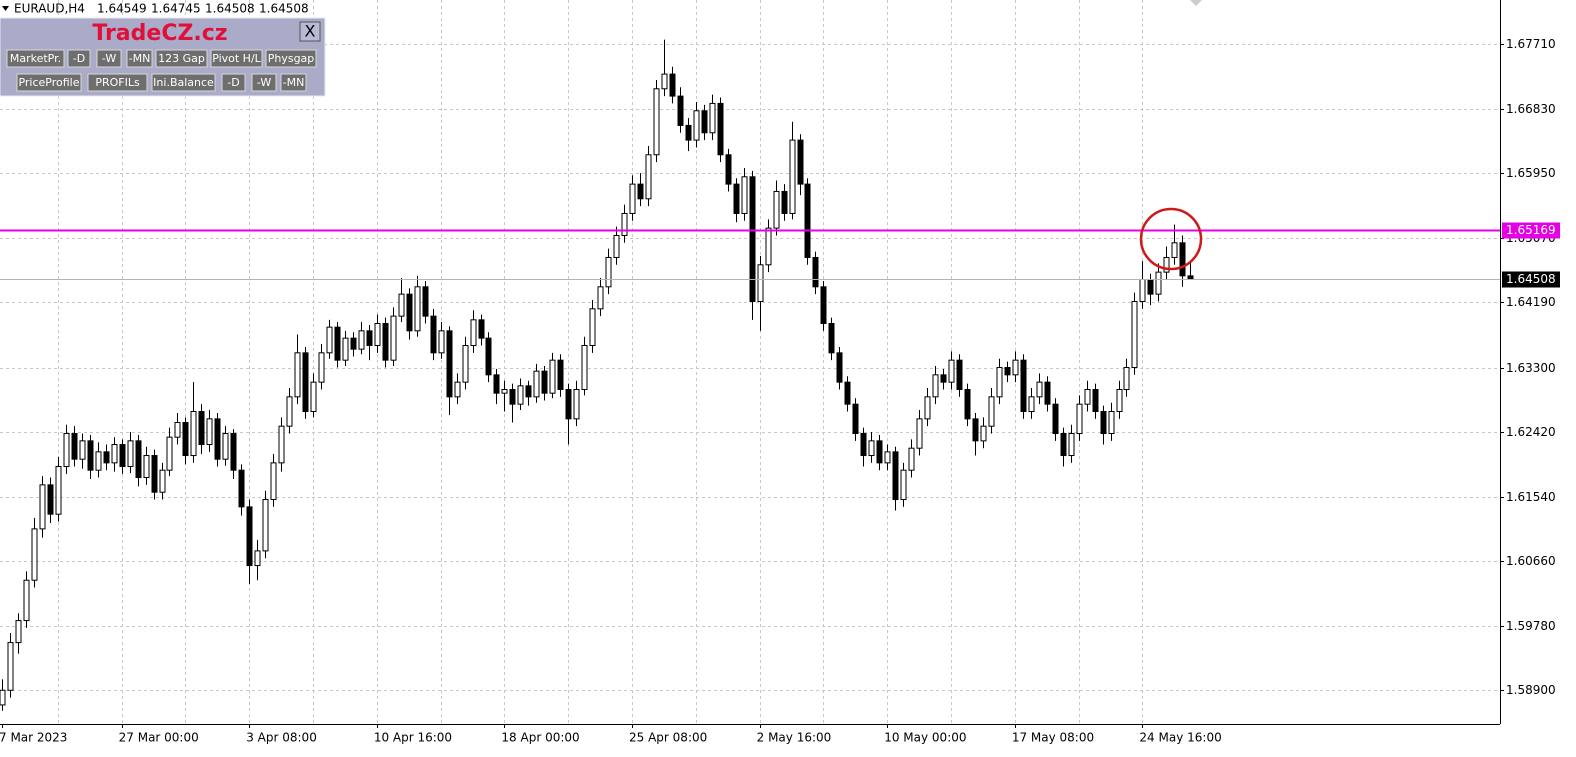 This screenshot has height=757, width=1576. Describe the element at coordinates (230, 9) in the screenshot. I see `low: 1.64508` at that location.